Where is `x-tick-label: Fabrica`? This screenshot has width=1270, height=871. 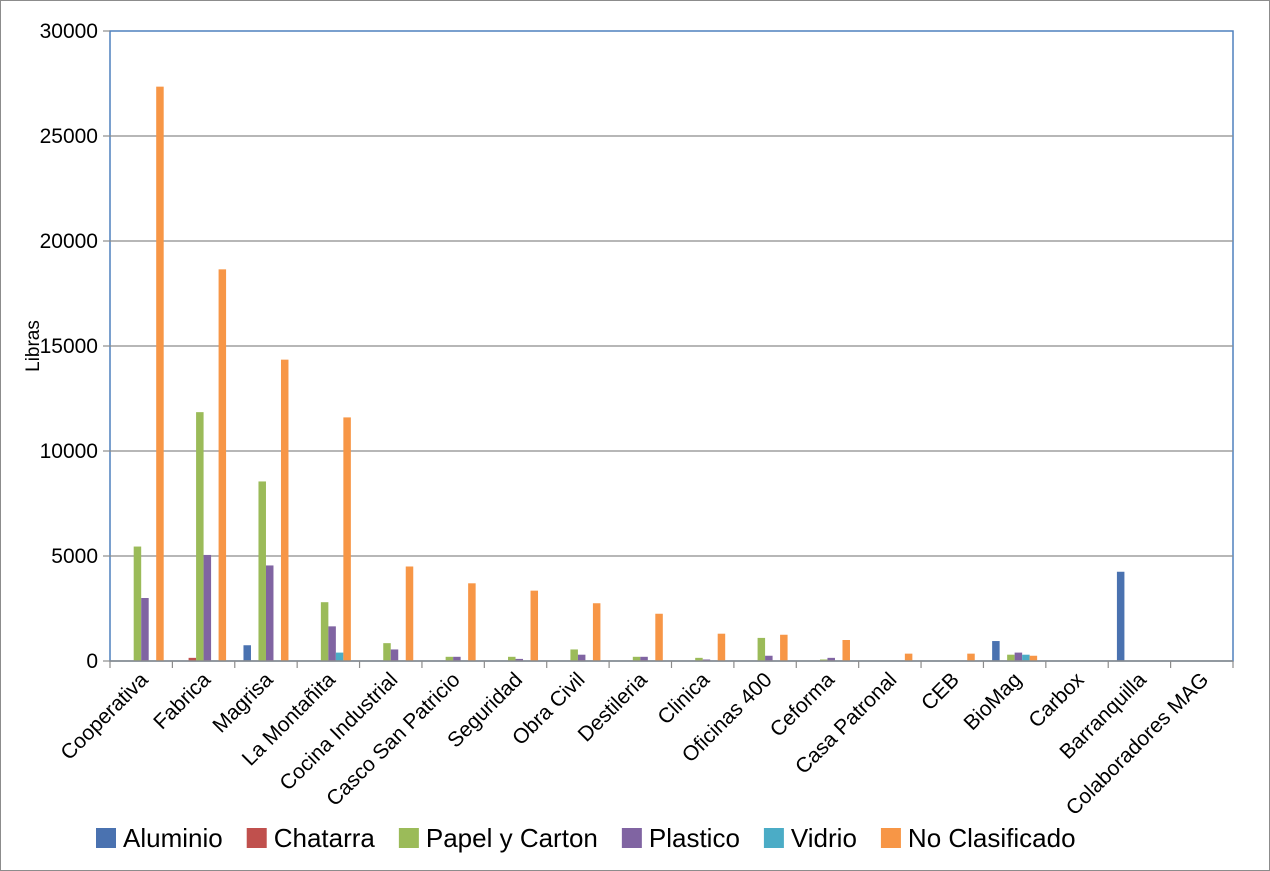
x-tick-label: Fabrica is located at coordinates (182, 701).